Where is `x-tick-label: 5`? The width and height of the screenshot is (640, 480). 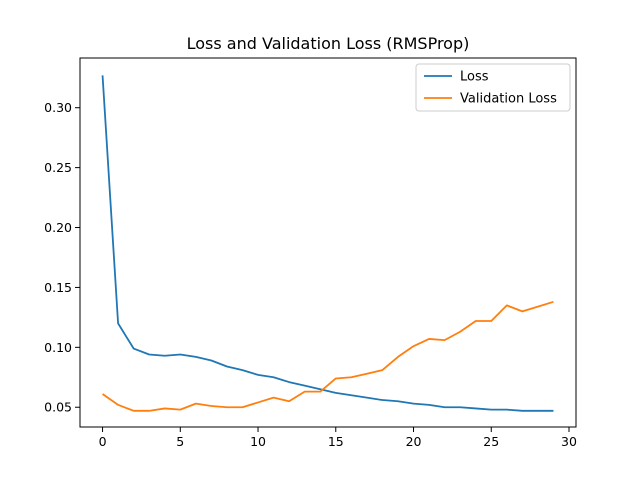
x-tick-label: 5 is located at coordinates (180, 441).